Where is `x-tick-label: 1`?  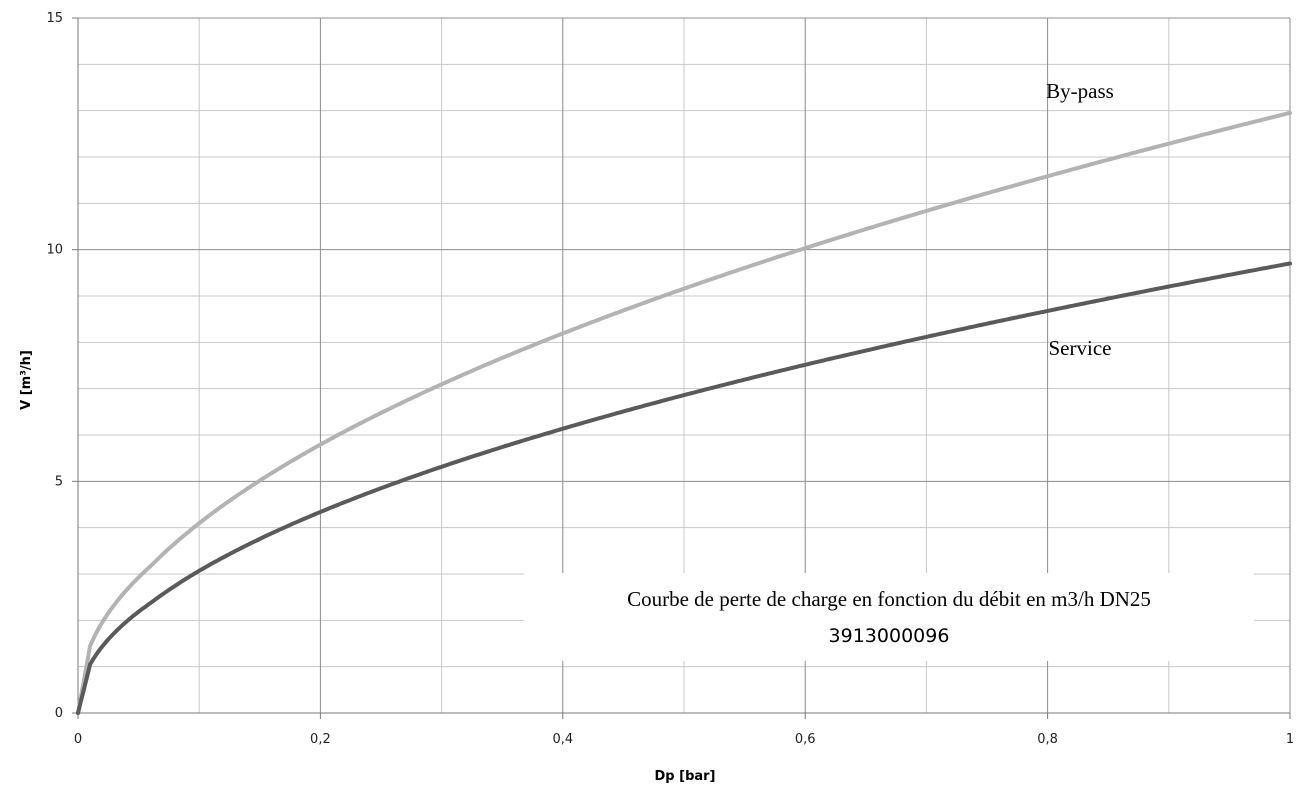
x-tick-label: 1 is located at coordinates (1290, 739).